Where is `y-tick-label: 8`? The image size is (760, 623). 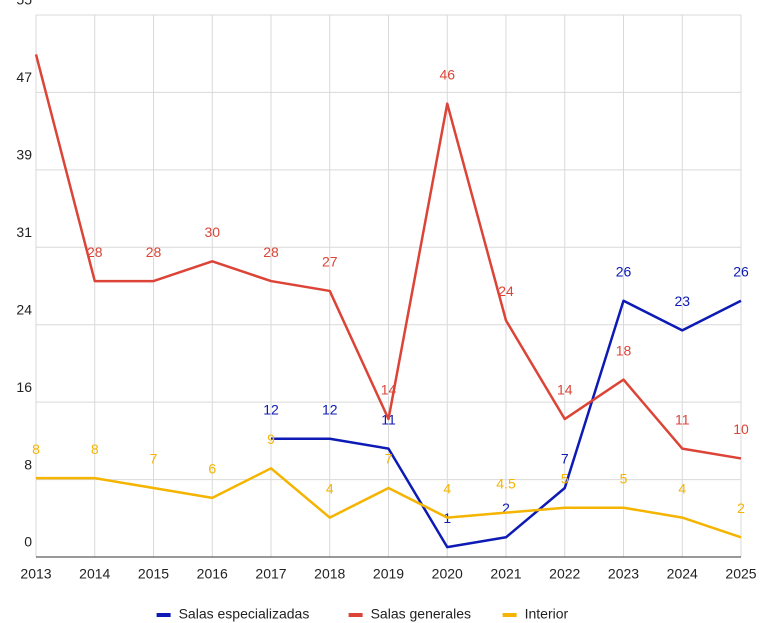
y-tick-label: 8 is located at coordinates (28, 464).